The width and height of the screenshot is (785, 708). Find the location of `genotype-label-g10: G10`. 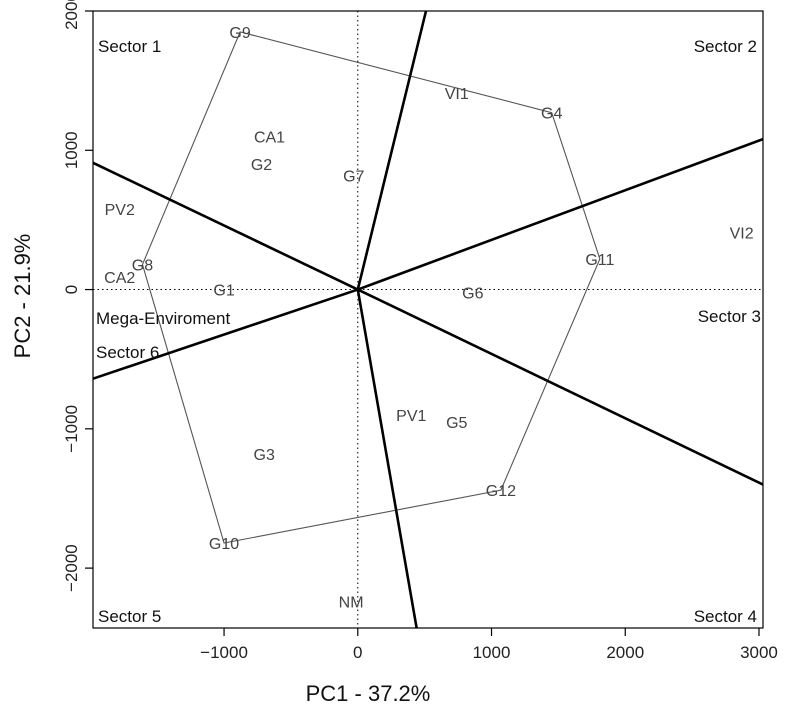

genotype-label-g10: G10 is located at coordinates (224, 544).